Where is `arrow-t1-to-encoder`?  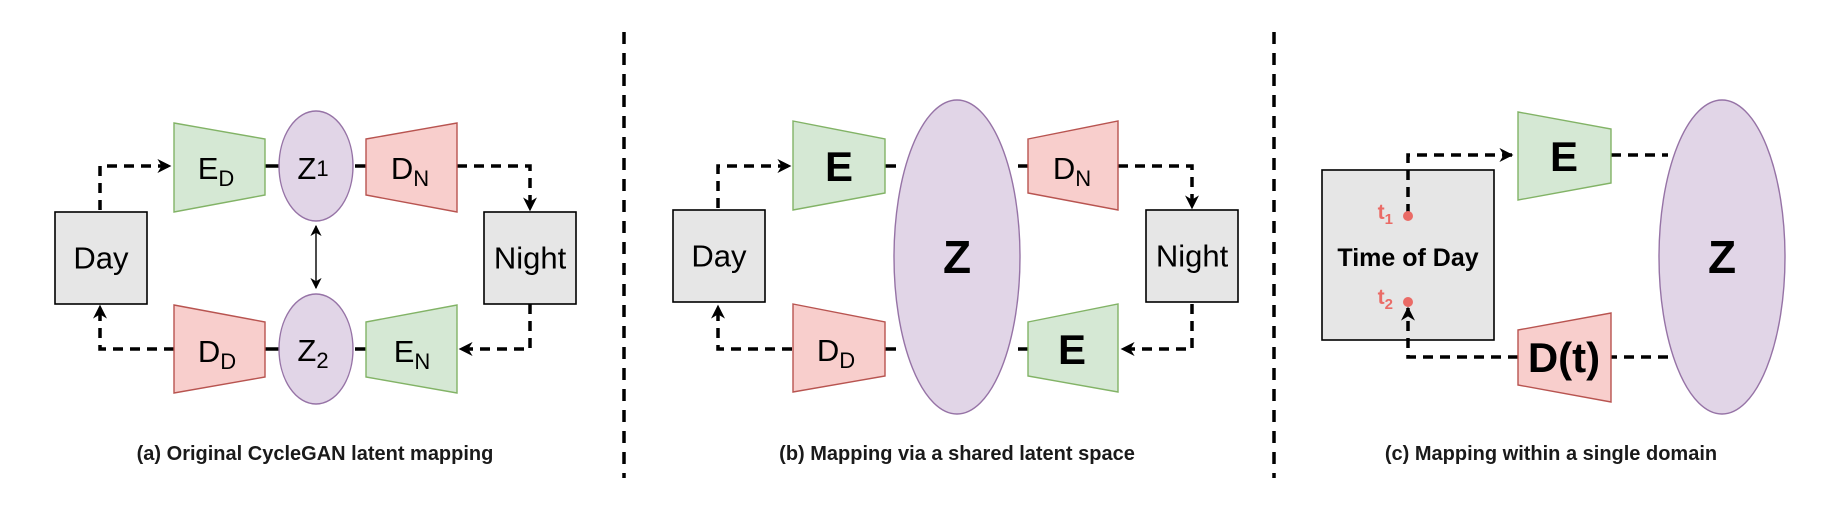
arrow-t1-to-encoder is located at coordinates (1460, 181).